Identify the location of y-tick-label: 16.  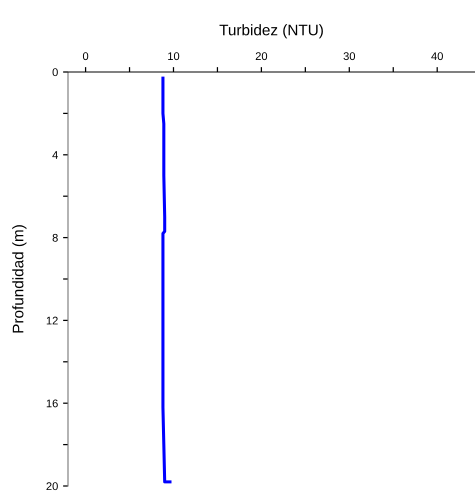
(52, 403).